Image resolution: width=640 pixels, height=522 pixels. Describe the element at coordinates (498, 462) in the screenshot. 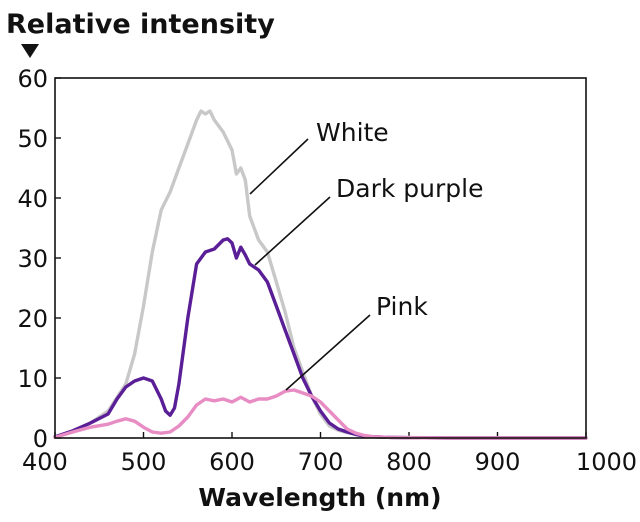

I see `x-tick-label: 900` at that location.